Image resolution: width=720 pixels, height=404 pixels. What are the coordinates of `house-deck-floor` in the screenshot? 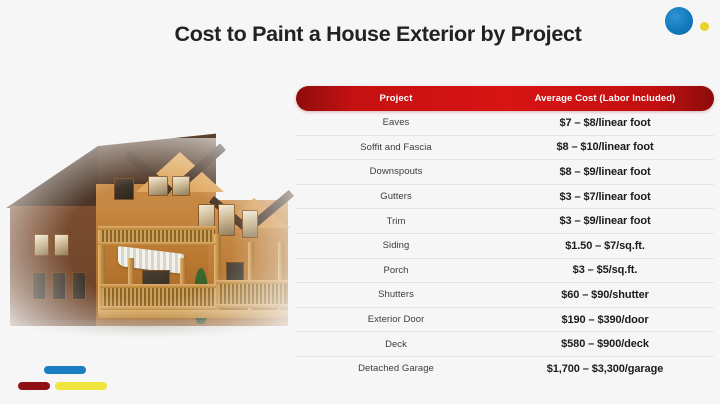 It's located at (193, 314).